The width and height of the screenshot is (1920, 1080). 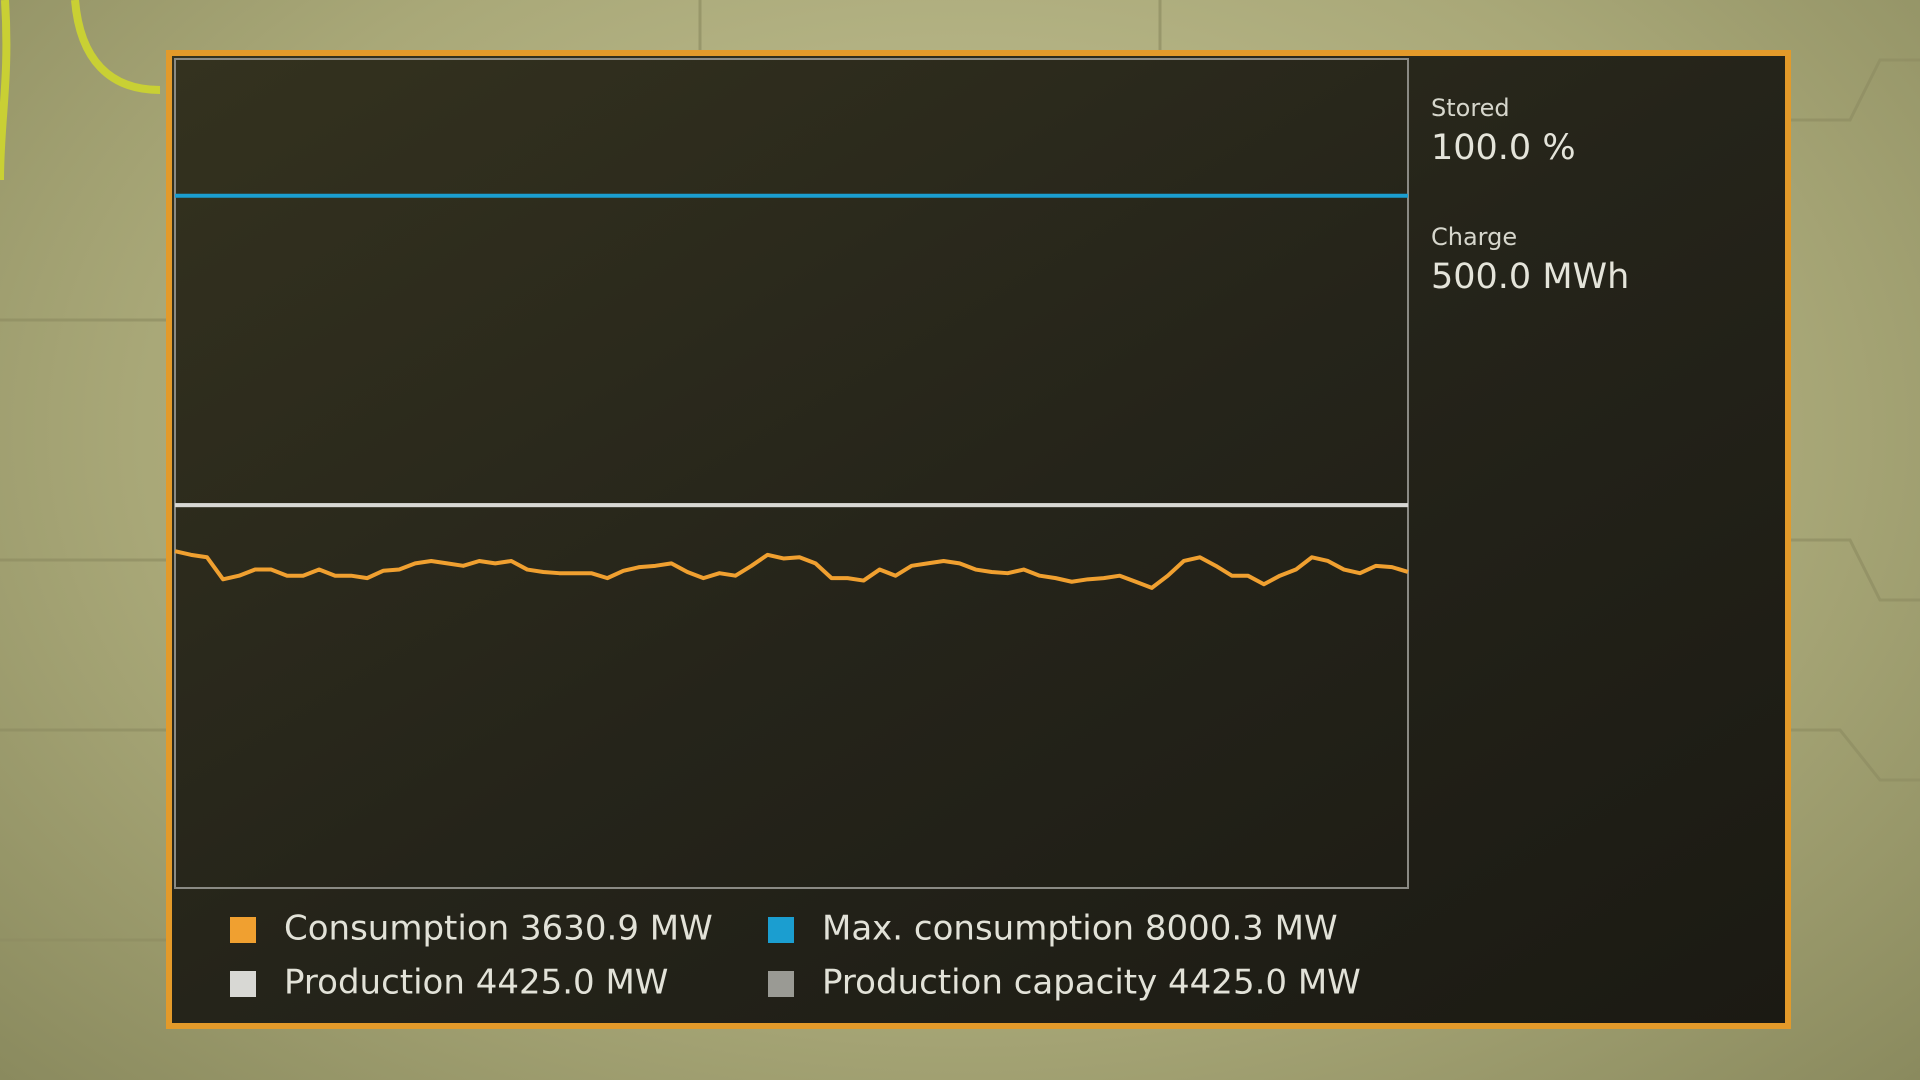 I want to click on stat-value: 500.0 MWh, so click(x=1530, y=277).